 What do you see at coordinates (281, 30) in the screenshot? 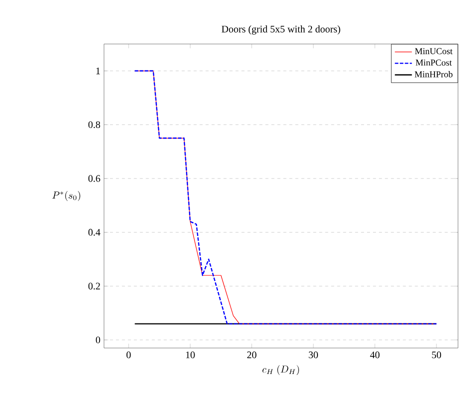
I see `chart-title: Doors (grid 5x5 with 2 doors)` at bounding box center [281, 30].